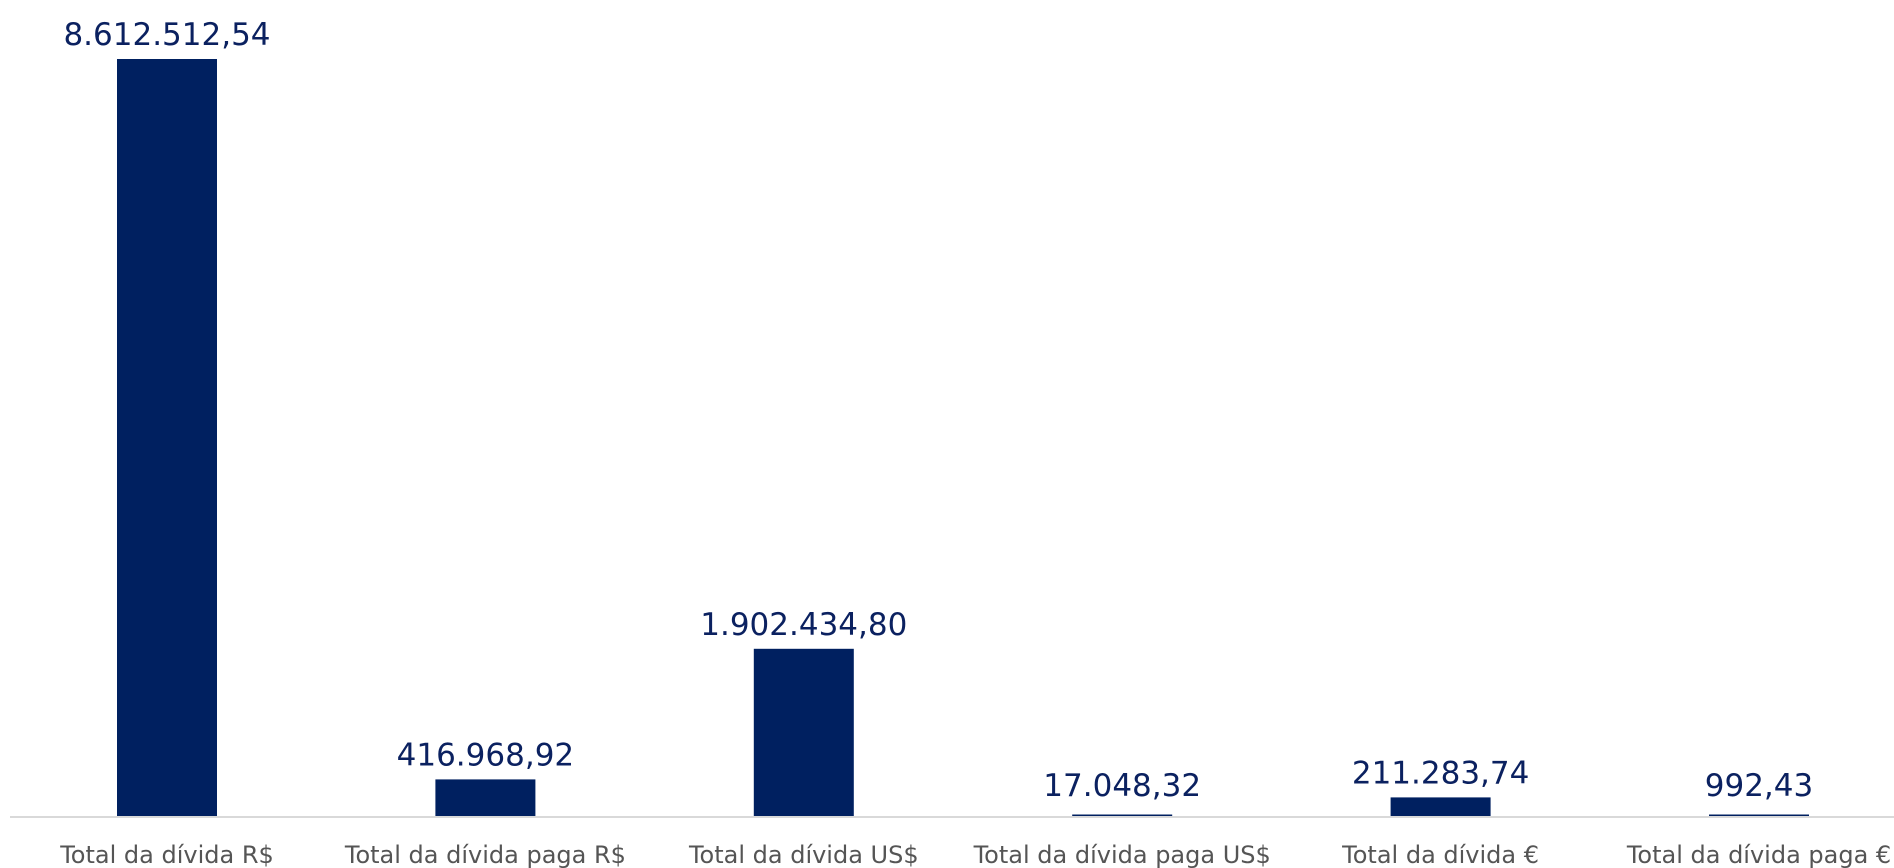 Image resolution: width=1894 pixels, height=868 pixels. Describe the element at coordinates (1759, 786) in the screenshot. I see `data-label: 992,43` at that location.